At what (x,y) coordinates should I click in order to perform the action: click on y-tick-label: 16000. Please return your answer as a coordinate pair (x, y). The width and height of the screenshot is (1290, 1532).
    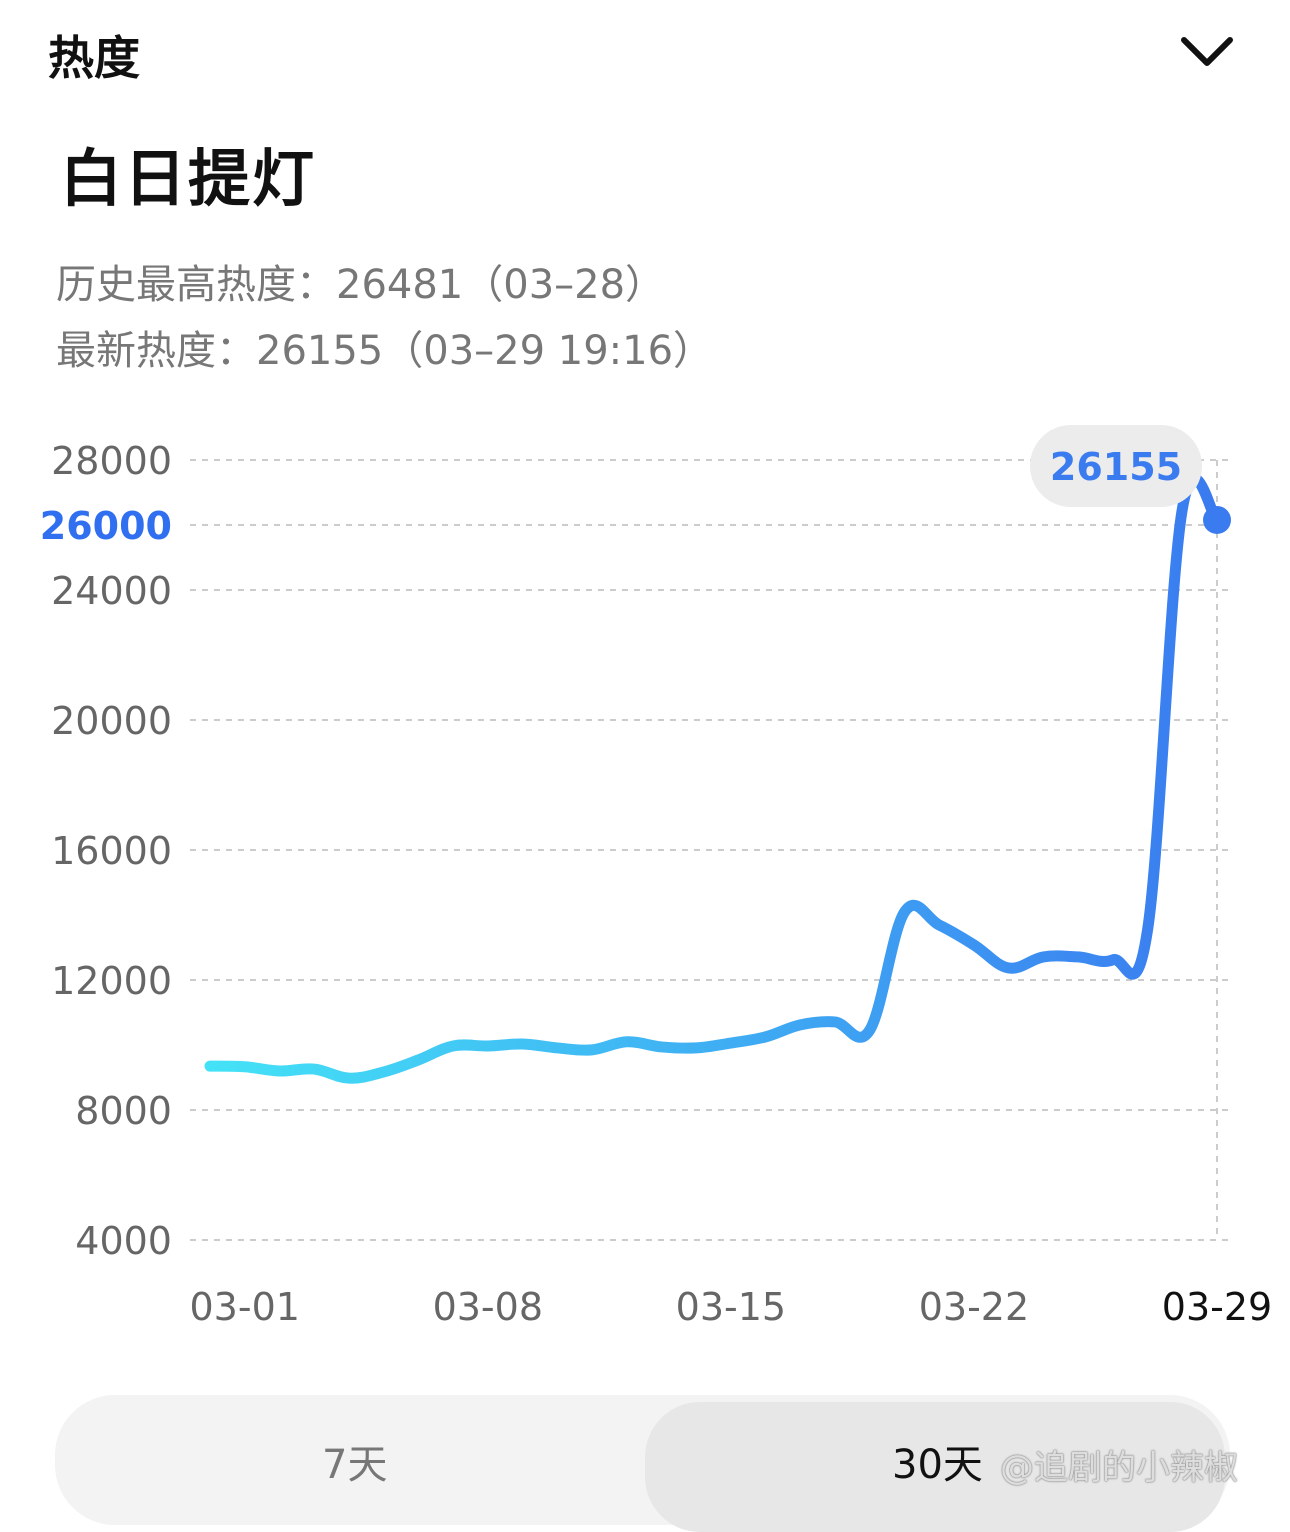
    Looking at the image, I should click on (111, 851).